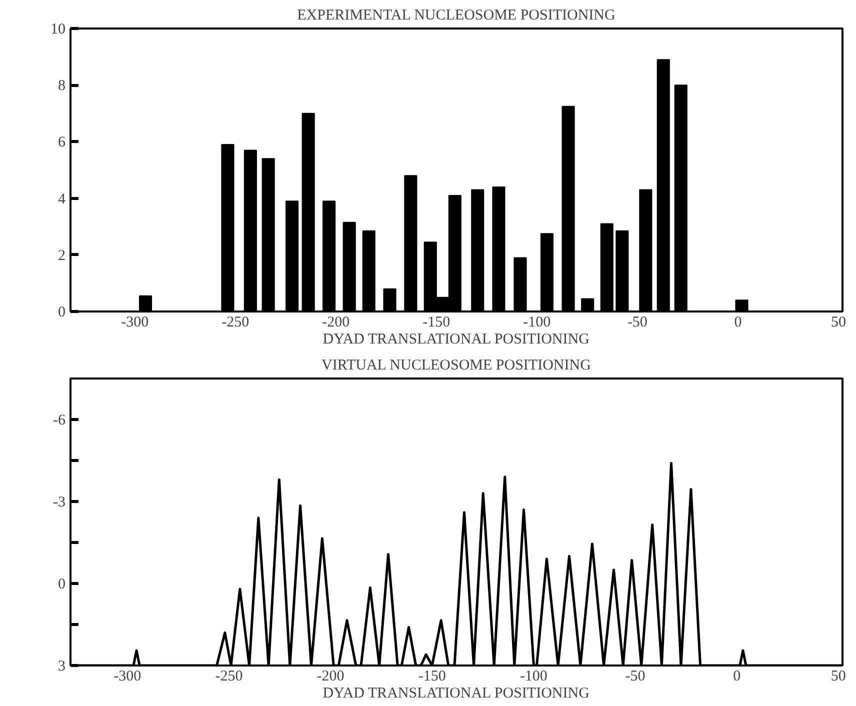 The width and height of the screenshot is (856, 706). I want to click on y-tick-label: 4, so click(62, 199).